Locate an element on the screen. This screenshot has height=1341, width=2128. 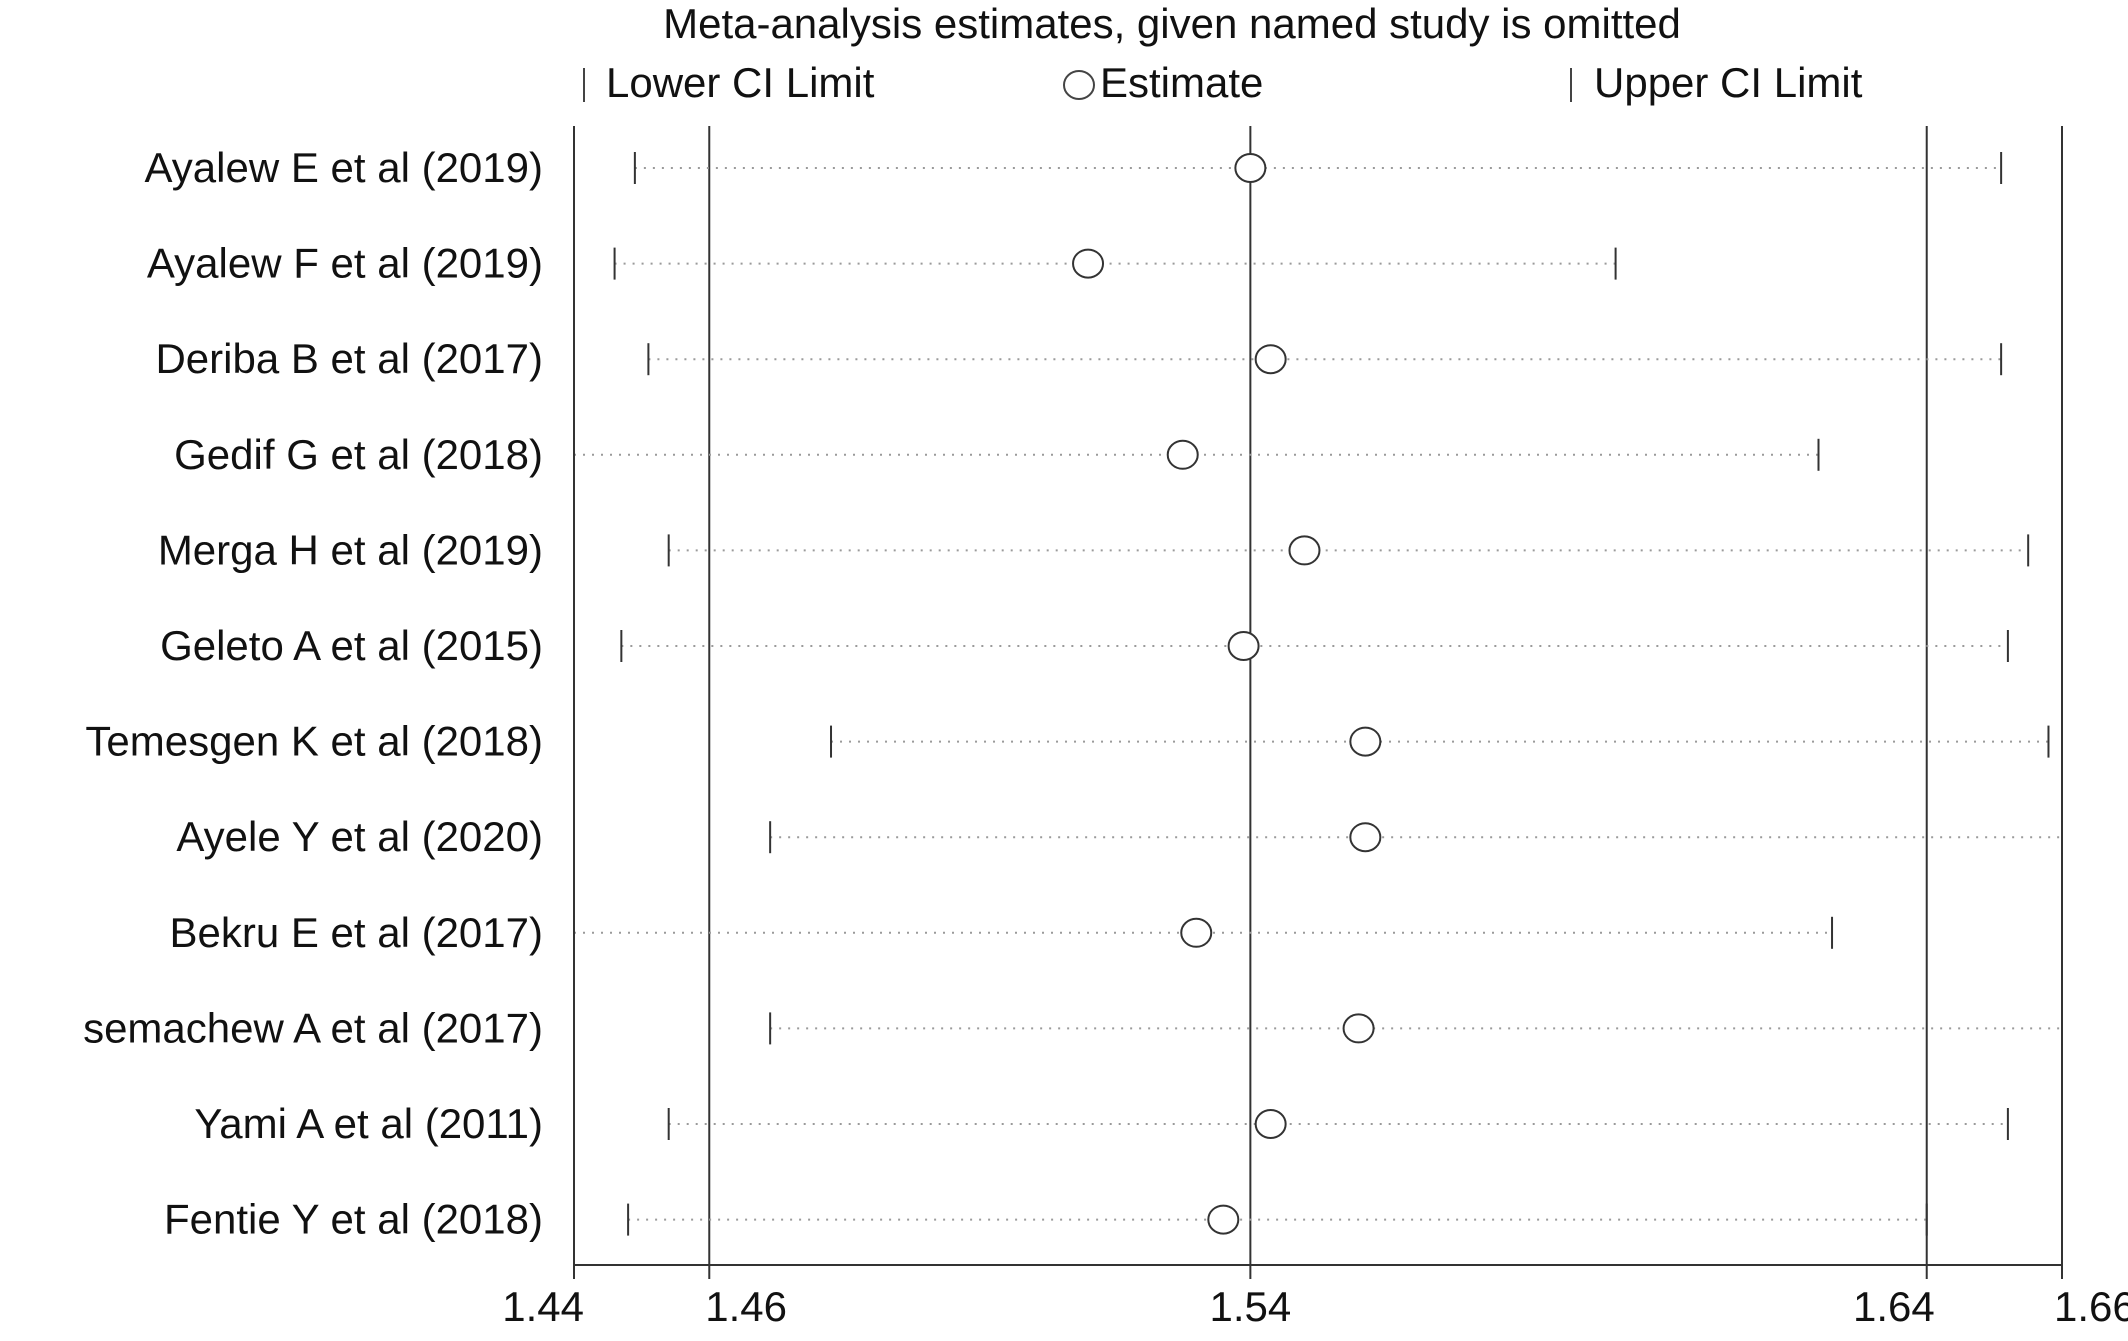
study-label: Deriba B et al (2017) is located at coordinates (349, 358).